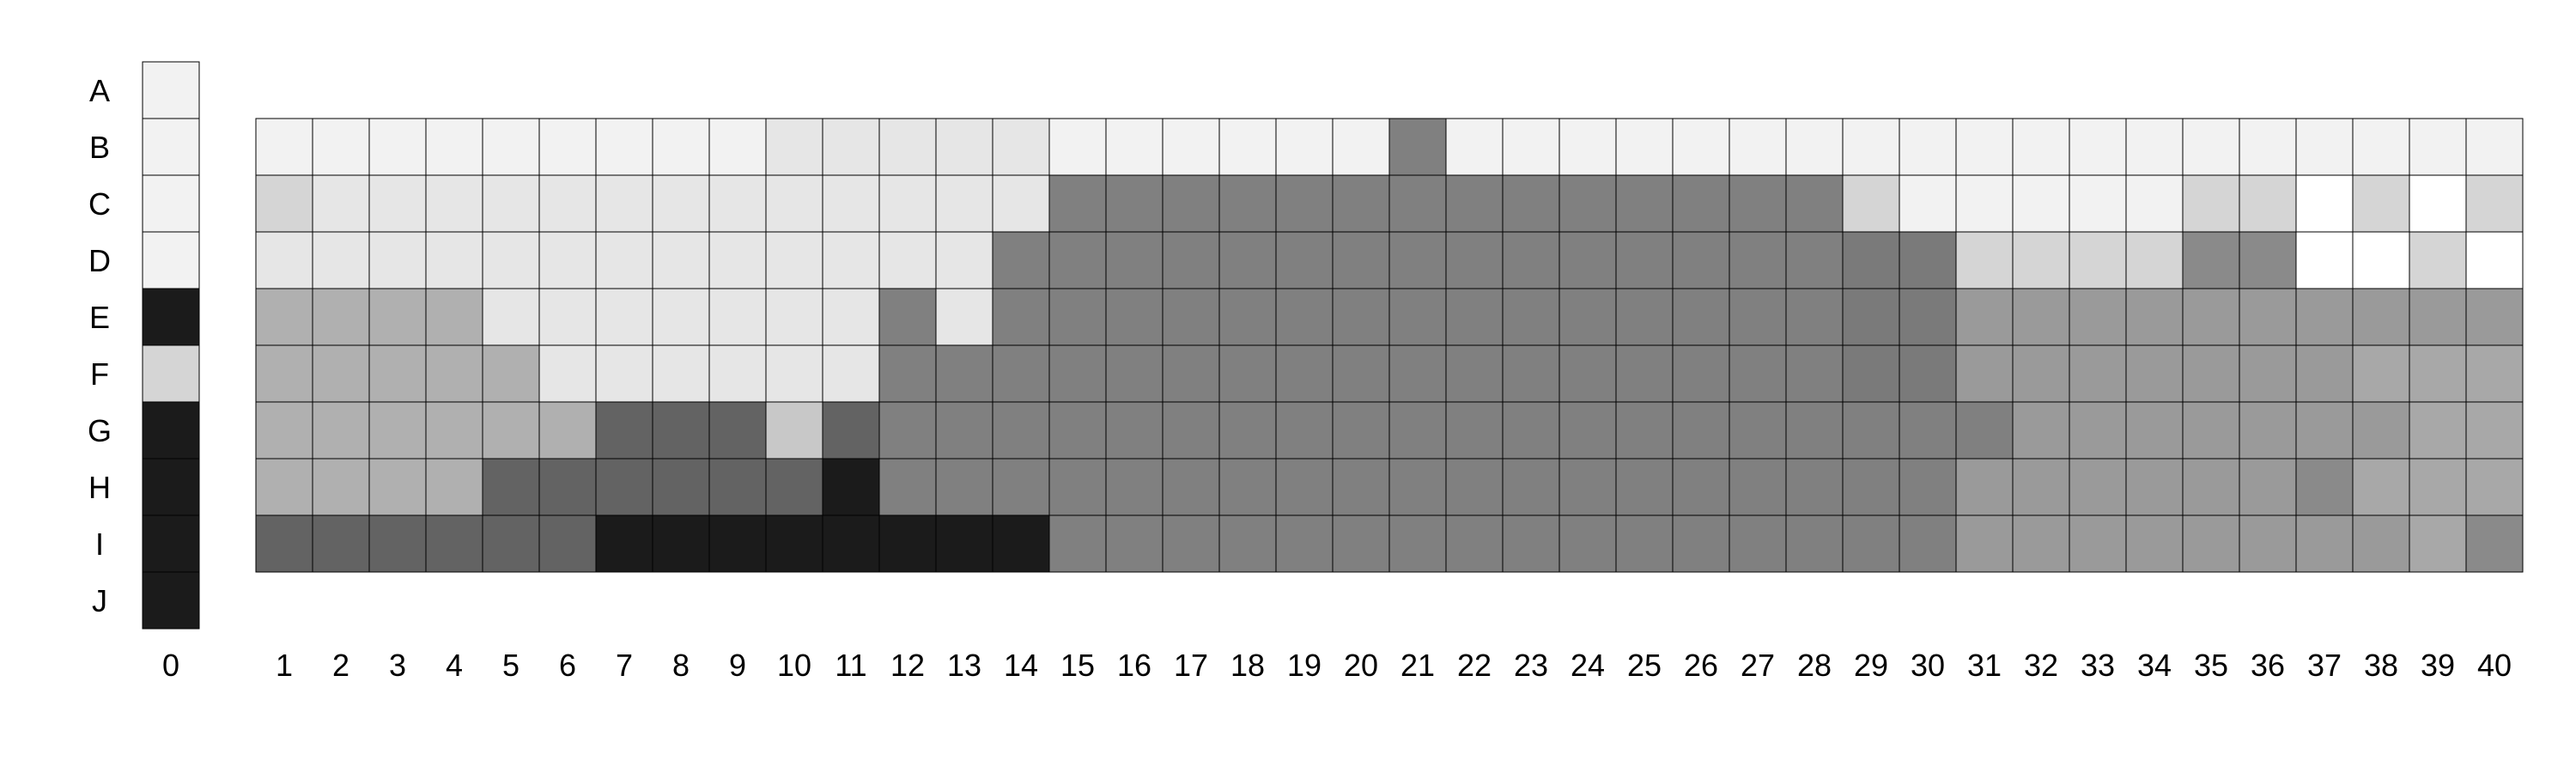 The width and height of the screenshot is (2576, 773). Describe the element at coordinates (2098, 665) in the screenshot. I see `column-label-33: 33` at that location.